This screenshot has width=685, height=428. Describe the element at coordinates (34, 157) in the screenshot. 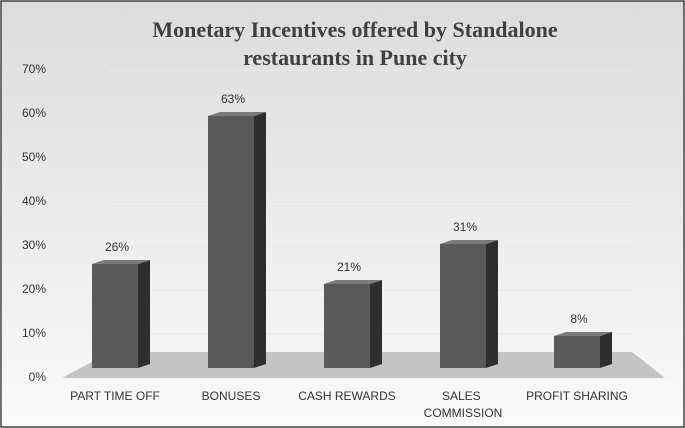

I see `y-tick-label: 50%` at that location.